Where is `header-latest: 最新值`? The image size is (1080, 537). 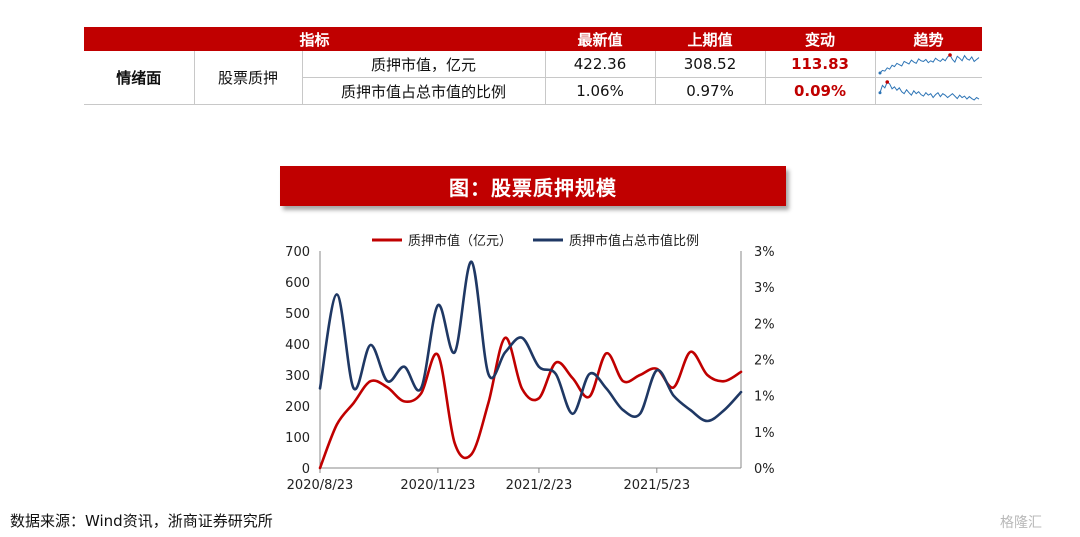
header-latest: 最新值 is located at coordinates (600, 39).